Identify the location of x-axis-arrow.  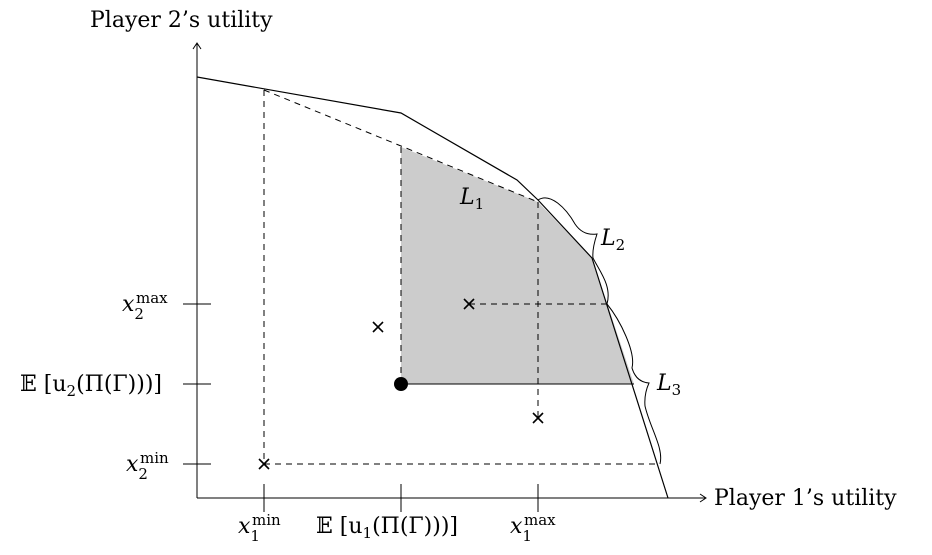
(703, 498).